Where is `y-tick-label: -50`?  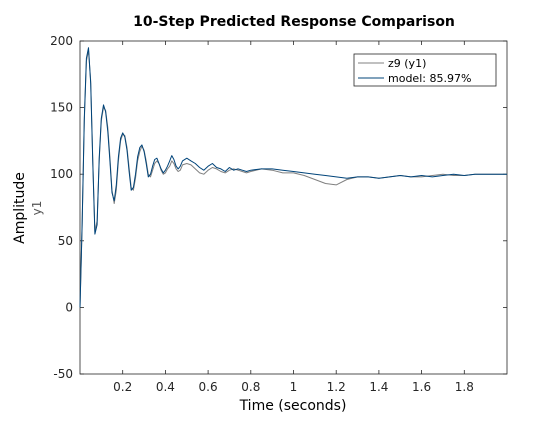
y-tick-label: -50 is located at coordinates (63, 374).